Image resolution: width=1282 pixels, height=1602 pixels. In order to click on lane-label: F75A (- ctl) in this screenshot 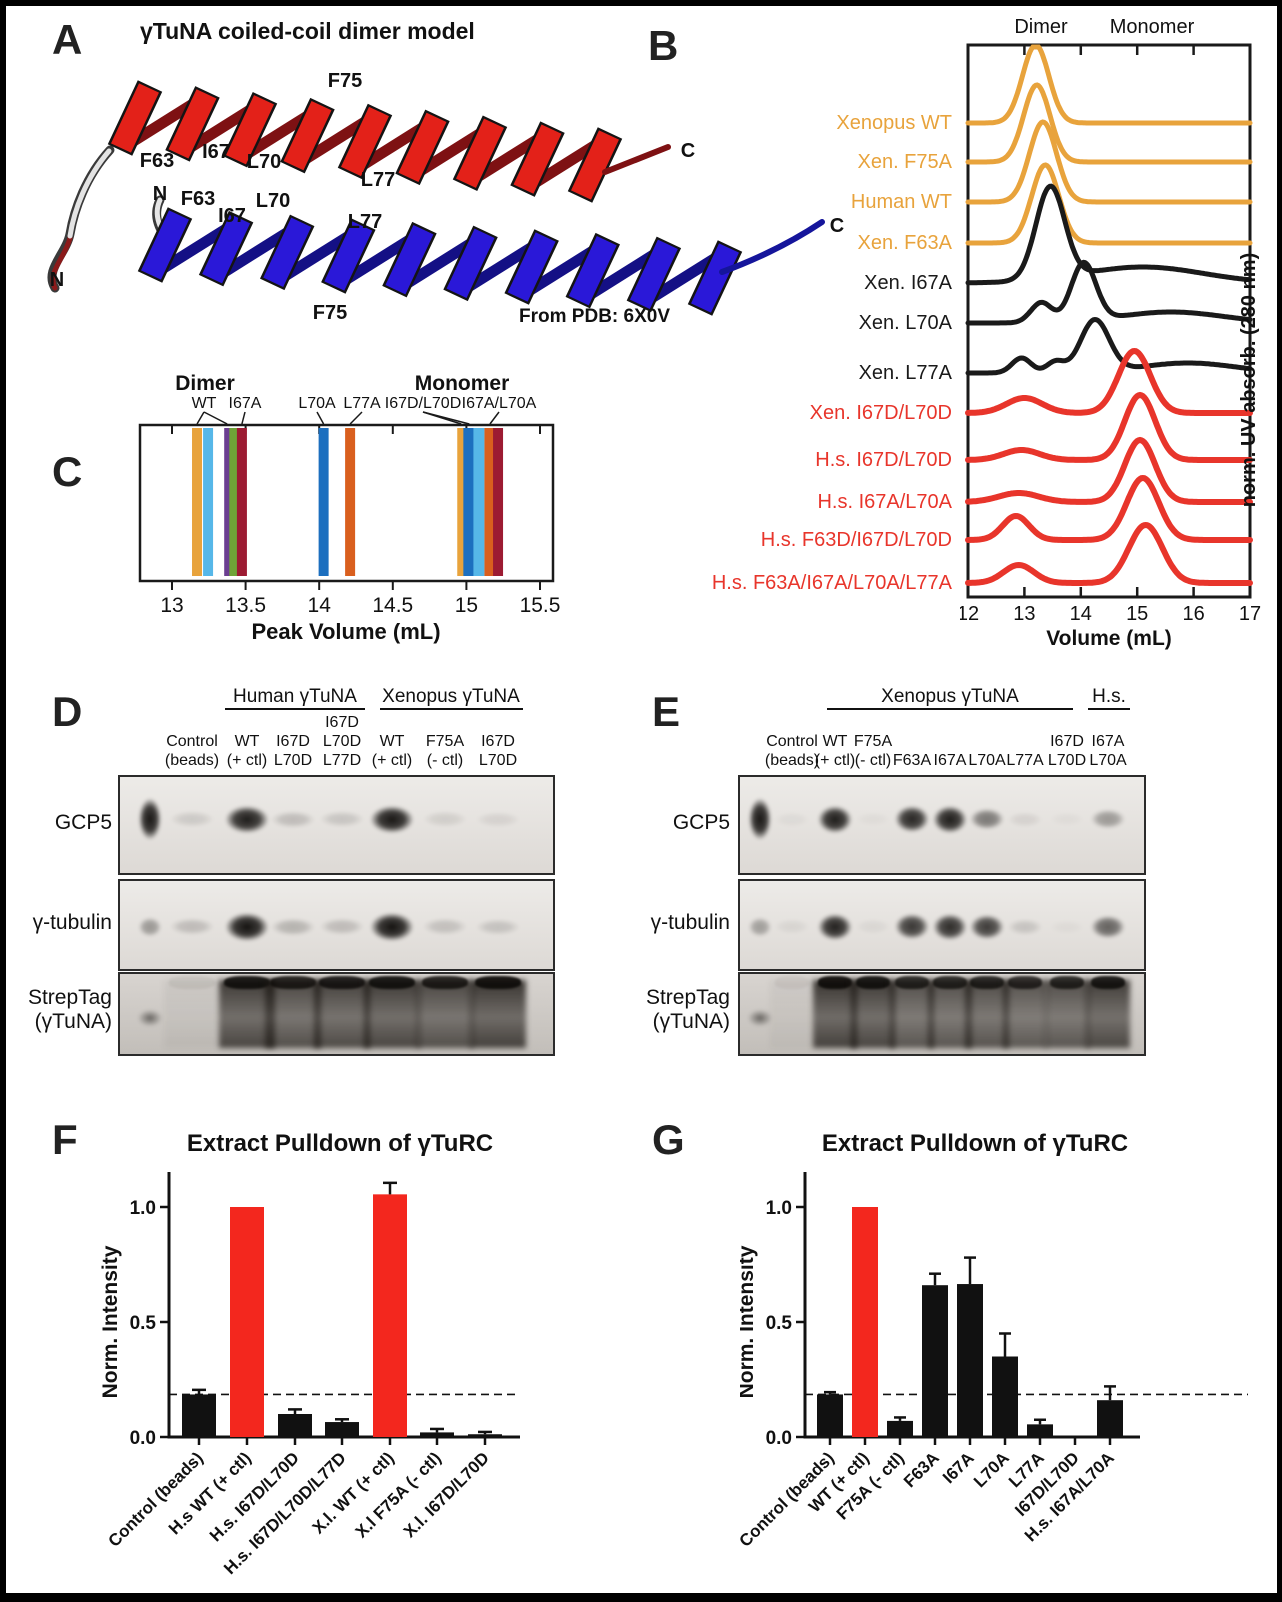, I will do `click(445, 751)`.